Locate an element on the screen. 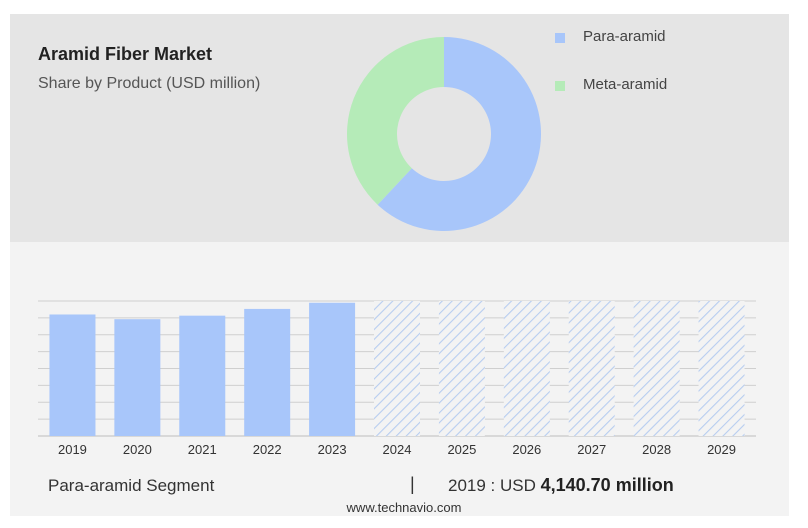 Image resolution: width=808 pixels, height=528 pixels. forecast-bar-2024 is located at coordinates (397, 368).